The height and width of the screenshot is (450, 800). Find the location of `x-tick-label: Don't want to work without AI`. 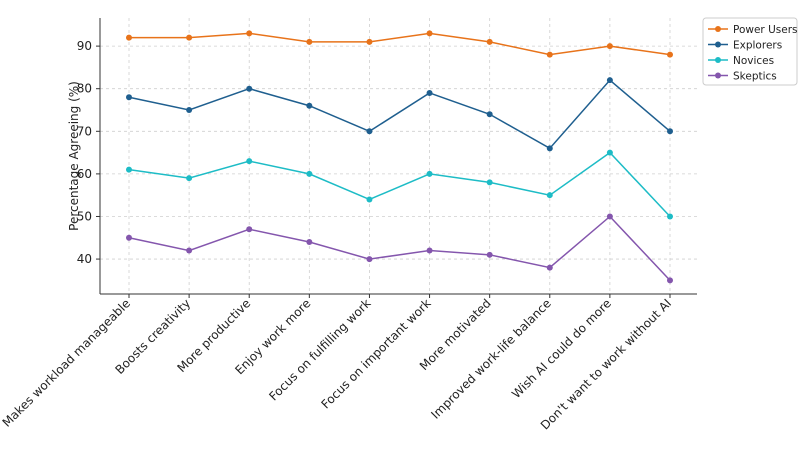

x-tick-label: Don't want to work without AI is located at coordinates (606, 364).